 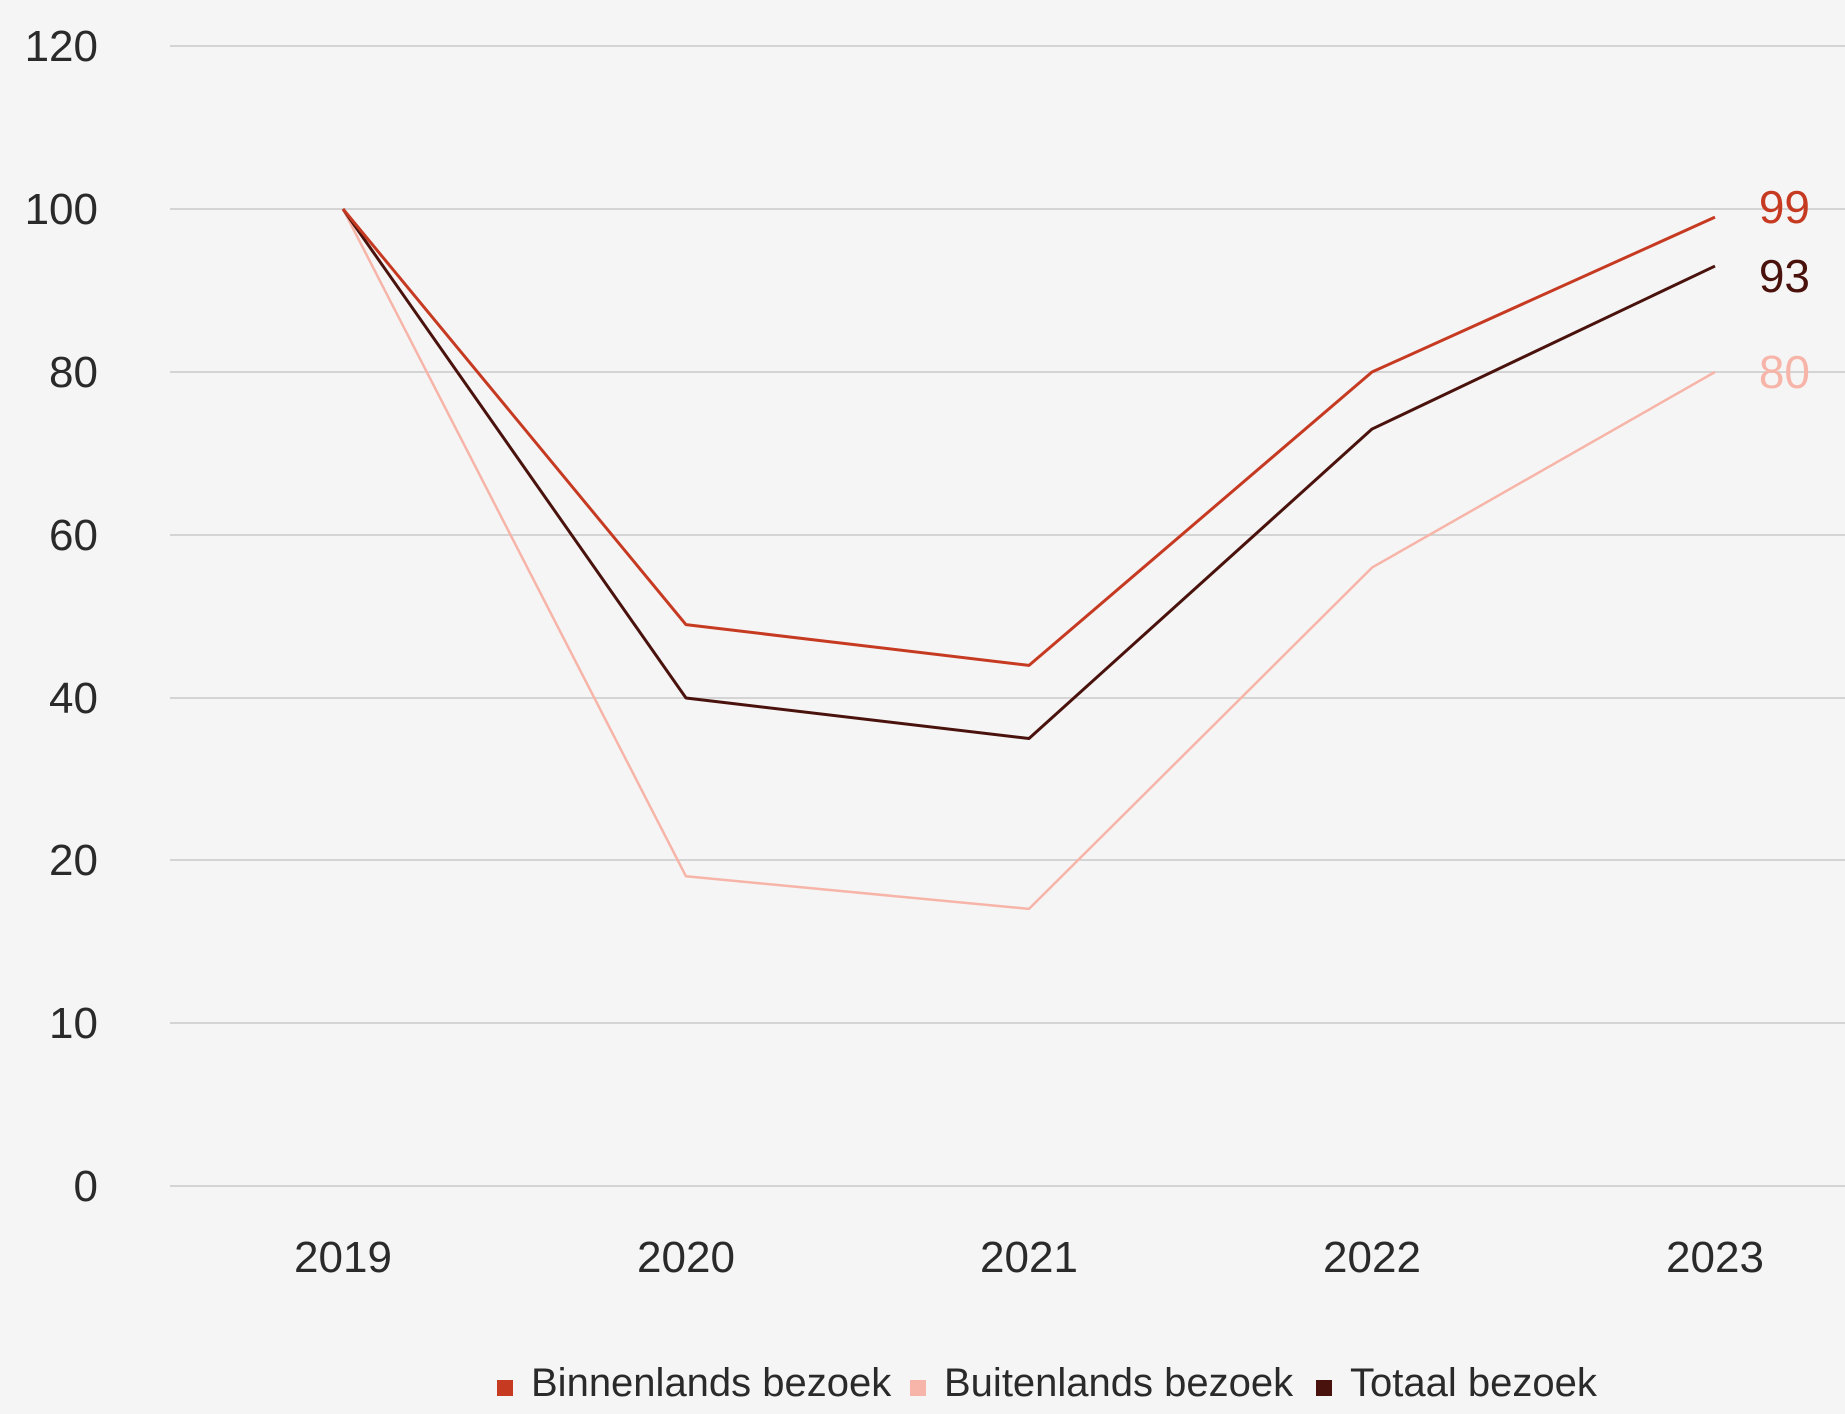 What do you see at coordinates (73, 698) in the screenshot?
I see `y-tick-label: 40` at bounding box center [73, 698].